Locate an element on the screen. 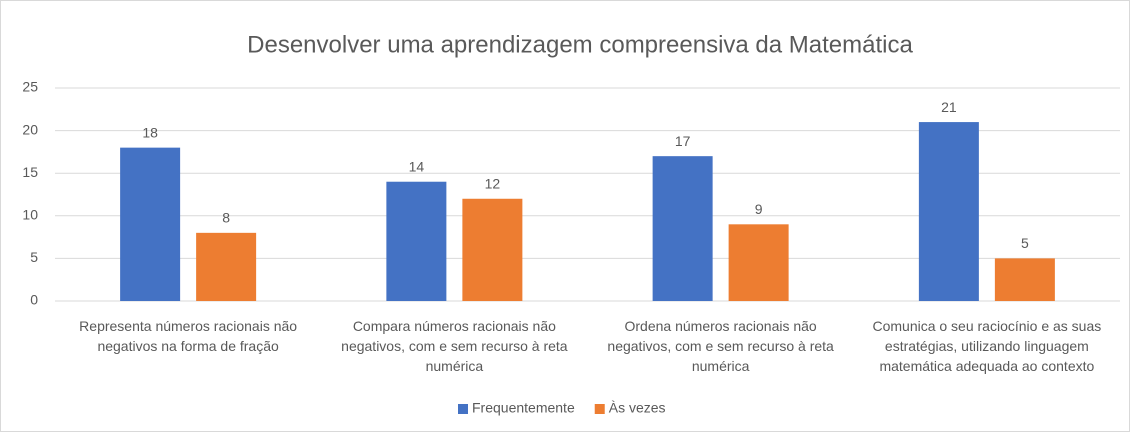 The width and height of the screenshot is (1130, 432). data-label: 5 is located at coordinates (1025, 243).